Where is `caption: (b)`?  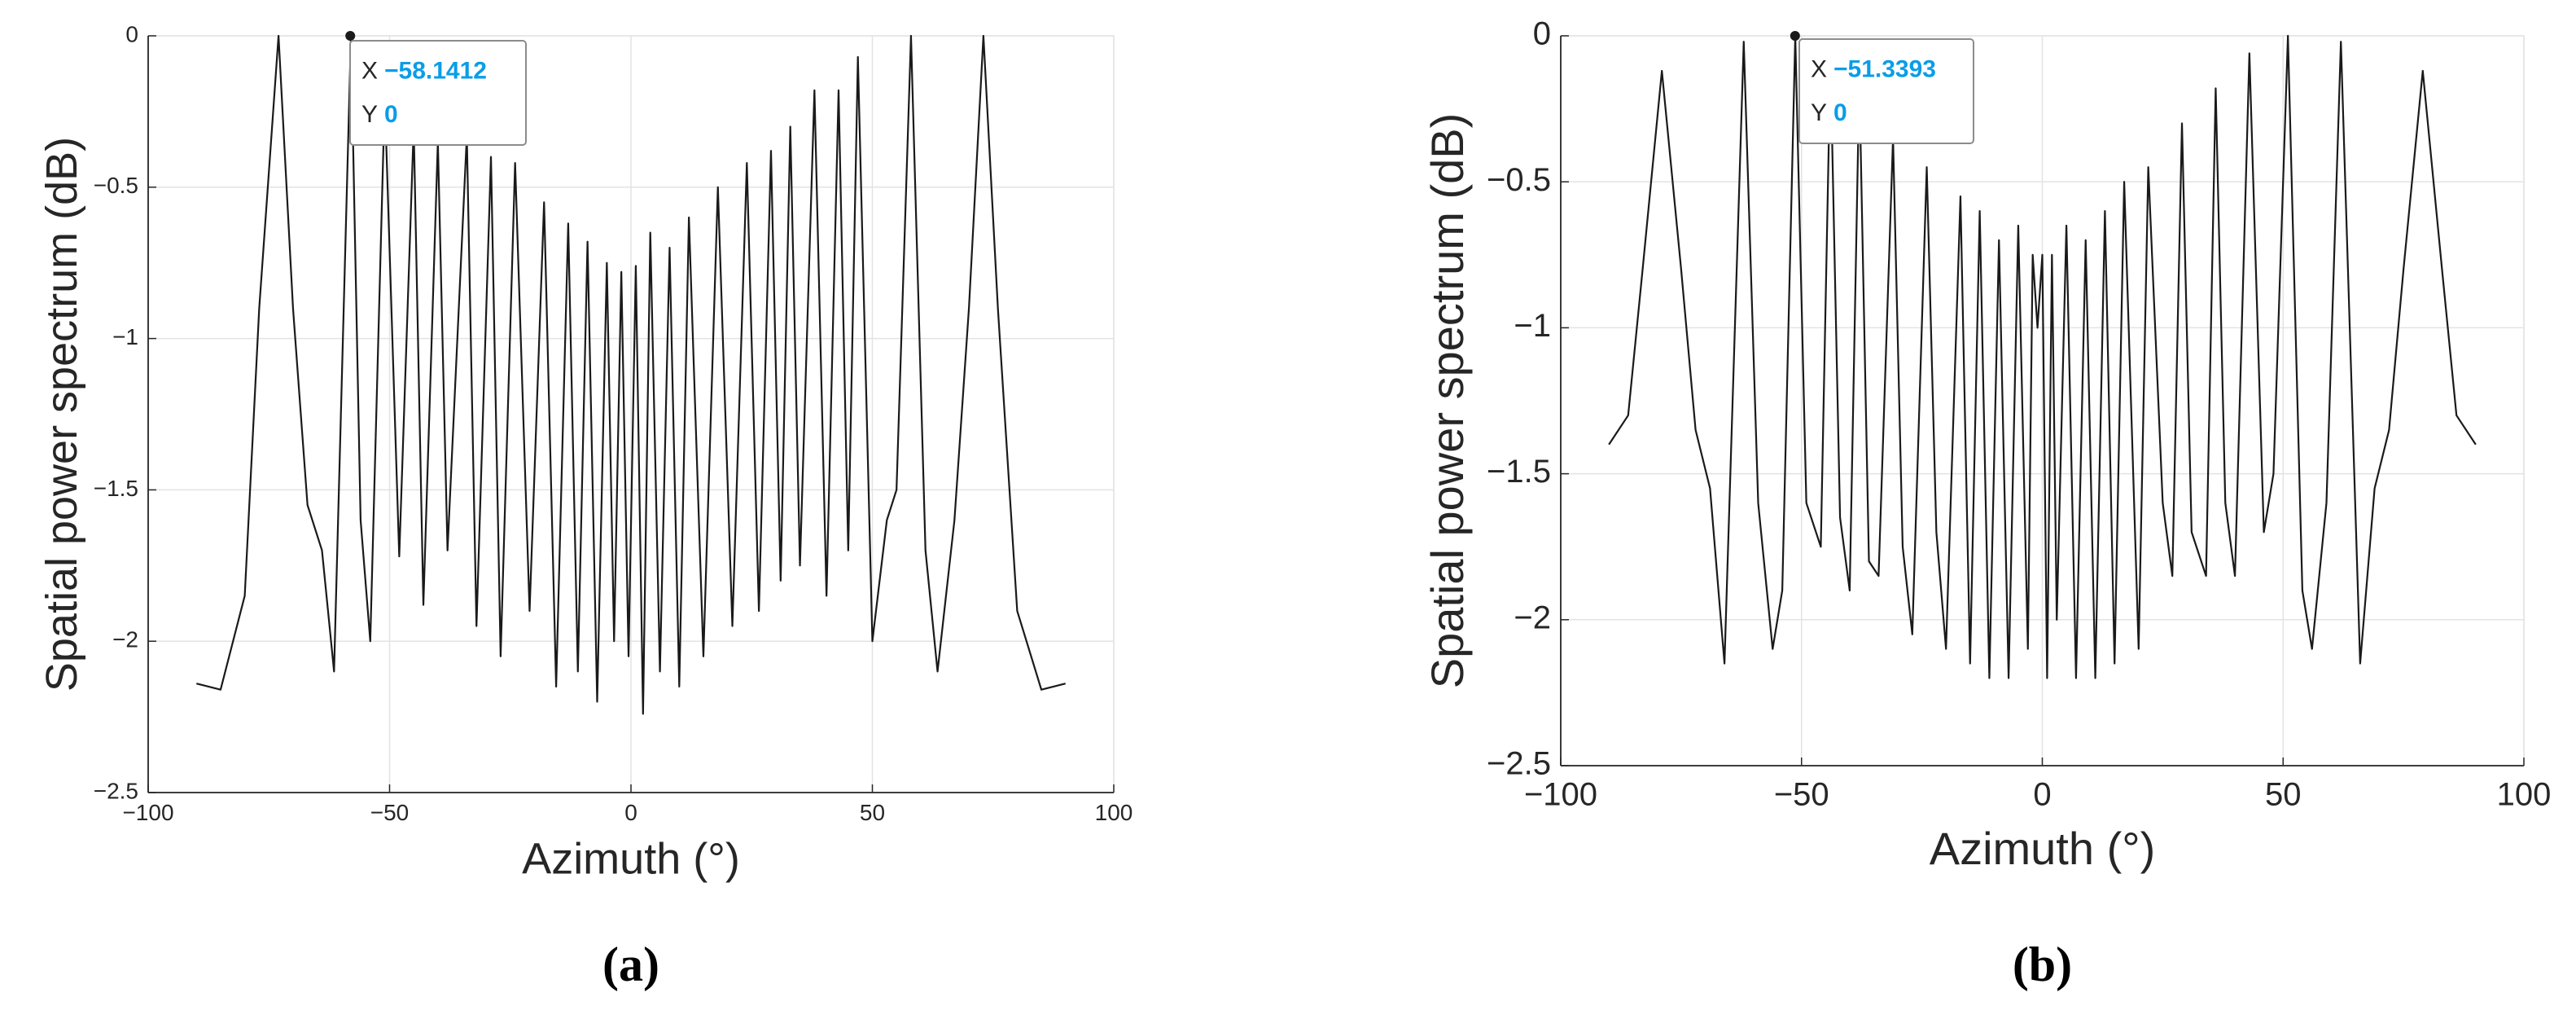 caption: (b) is located at coordinates (2042, 964).